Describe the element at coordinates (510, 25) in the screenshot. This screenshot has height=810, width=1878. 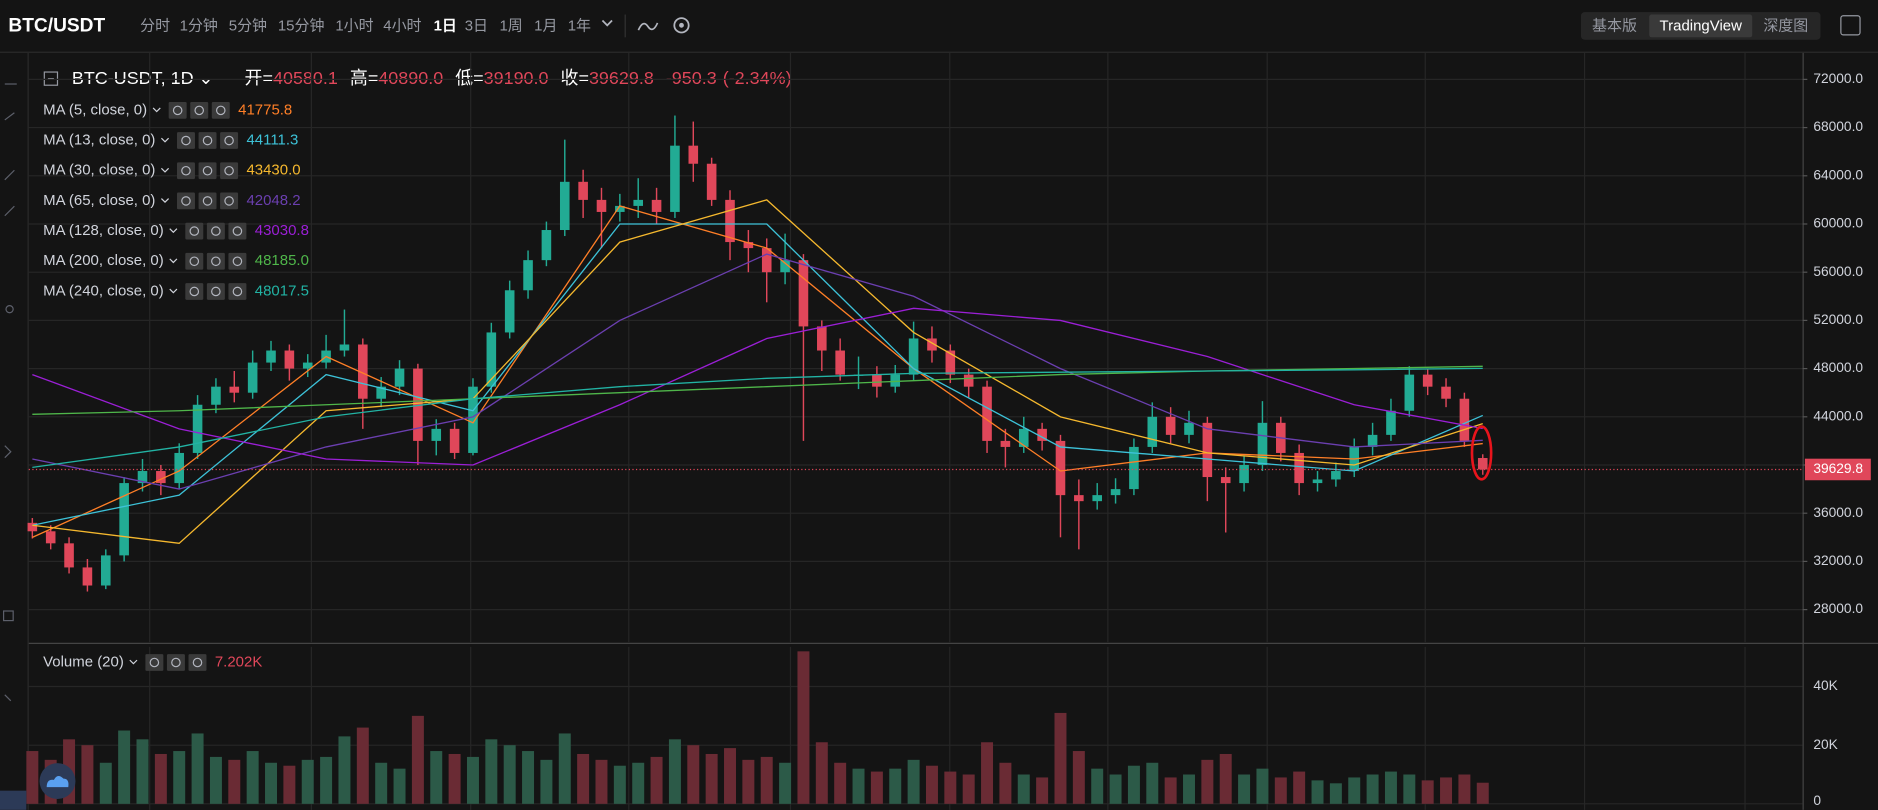
I see `interval-button: 1周` at that location.